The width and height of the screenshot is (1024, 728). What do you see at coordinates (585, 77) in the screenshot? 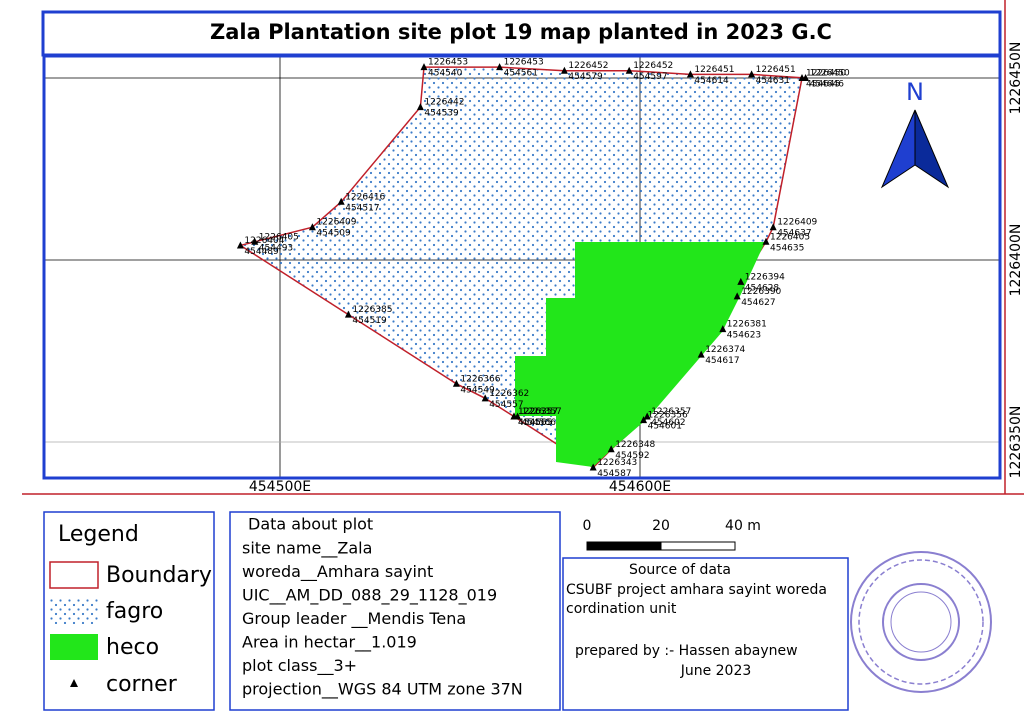
I see `corner-easting: 454579` at bounding box center [585, 77].